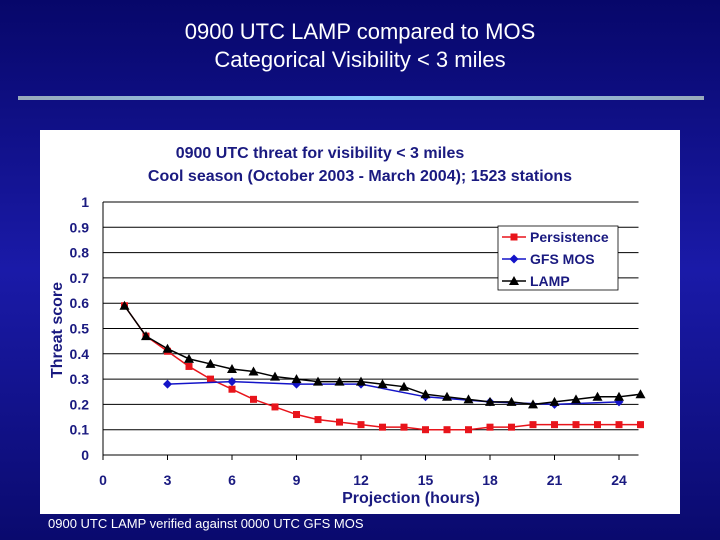 The image size is (720, 540). What do you see at coordinates (80, 278) in the screenshot?
I see `y-tick-label: 0.7` at bounding box center [80, 278].